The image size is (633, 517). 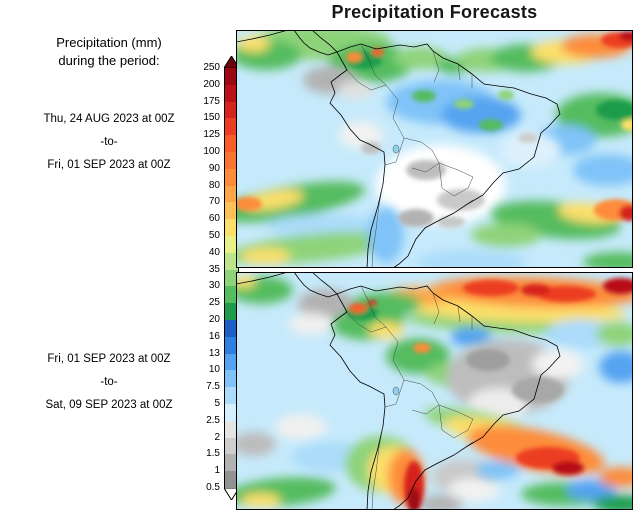 I want to click on colorbar-tick-label: 80, so click(x=214, y=185).